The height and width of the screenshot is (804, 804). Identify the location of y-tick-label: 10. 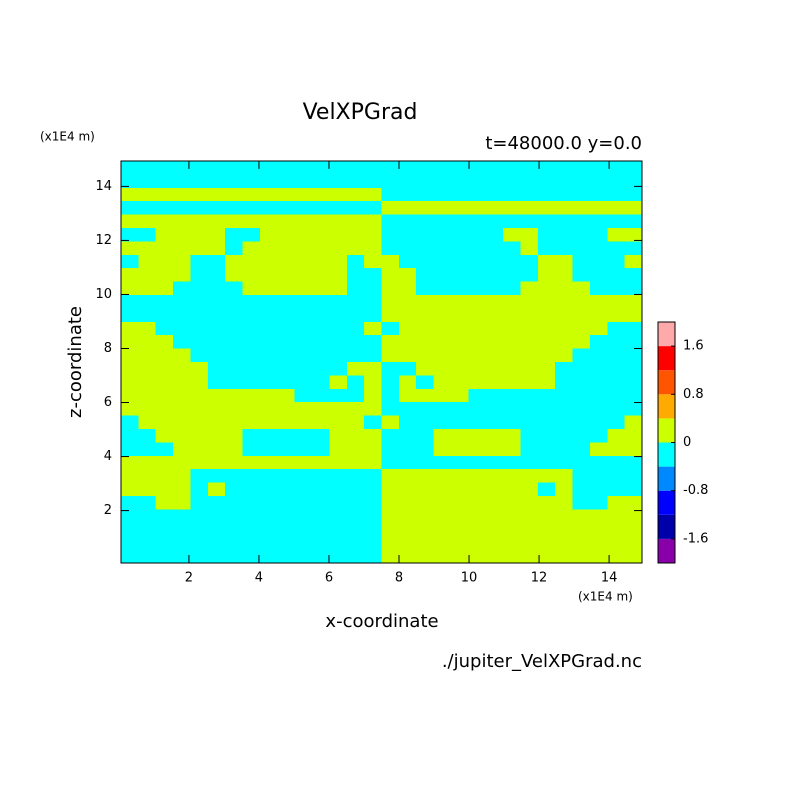
(103, 294).